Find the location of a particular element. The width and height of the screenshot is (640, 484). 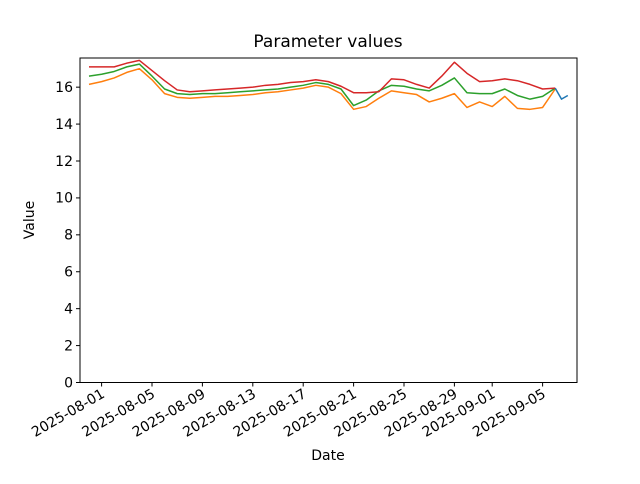

series-green-line is located at coordinates (322, 85).